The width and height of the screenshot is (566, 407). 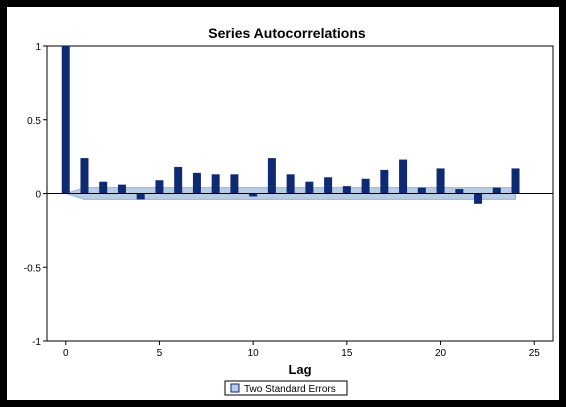 What do you see at coordinates (535, 353) in the screenshot?
I see `x-tick-label: 25` at bounding box center [535, 353].